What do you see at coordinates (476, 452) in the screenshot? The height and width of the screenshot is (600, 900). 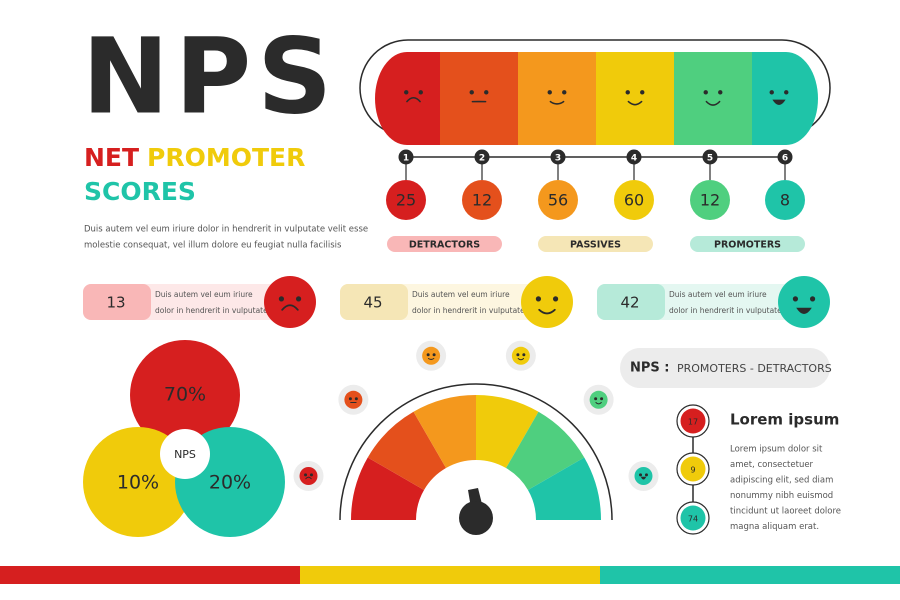 I see `gauge-outline` at bounding box center [476, 452].